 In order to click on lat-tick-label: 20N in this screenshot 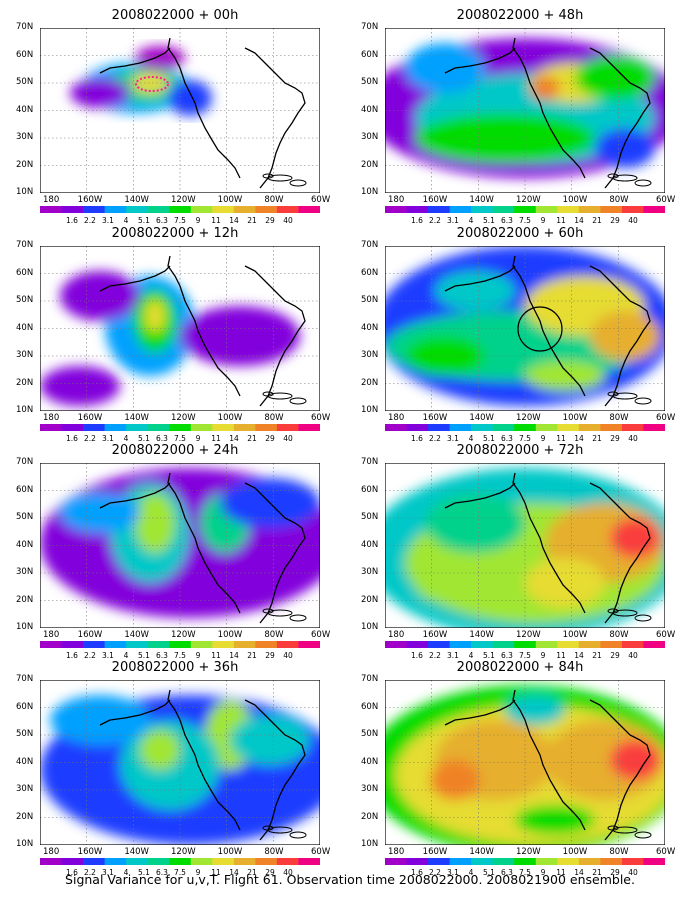, I will do `click(370, 816)`.